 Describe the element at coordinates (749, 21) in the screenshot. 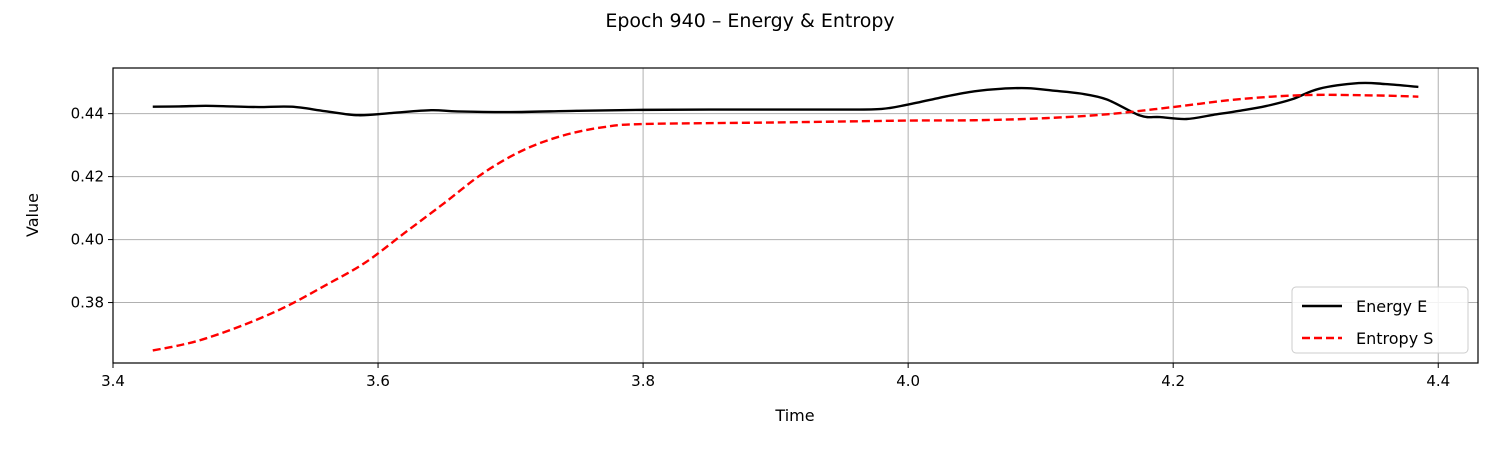

I see `chart-title: Epoch 940 – Energy & Entropy` at that location.